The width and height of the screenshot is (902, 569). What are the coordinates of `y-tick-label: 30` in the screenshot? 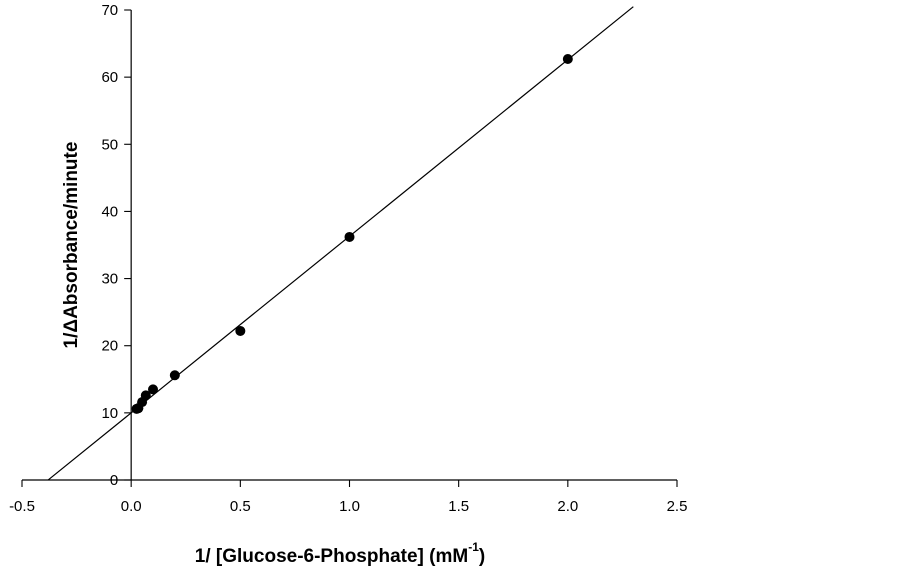 It's located at (109, 279).